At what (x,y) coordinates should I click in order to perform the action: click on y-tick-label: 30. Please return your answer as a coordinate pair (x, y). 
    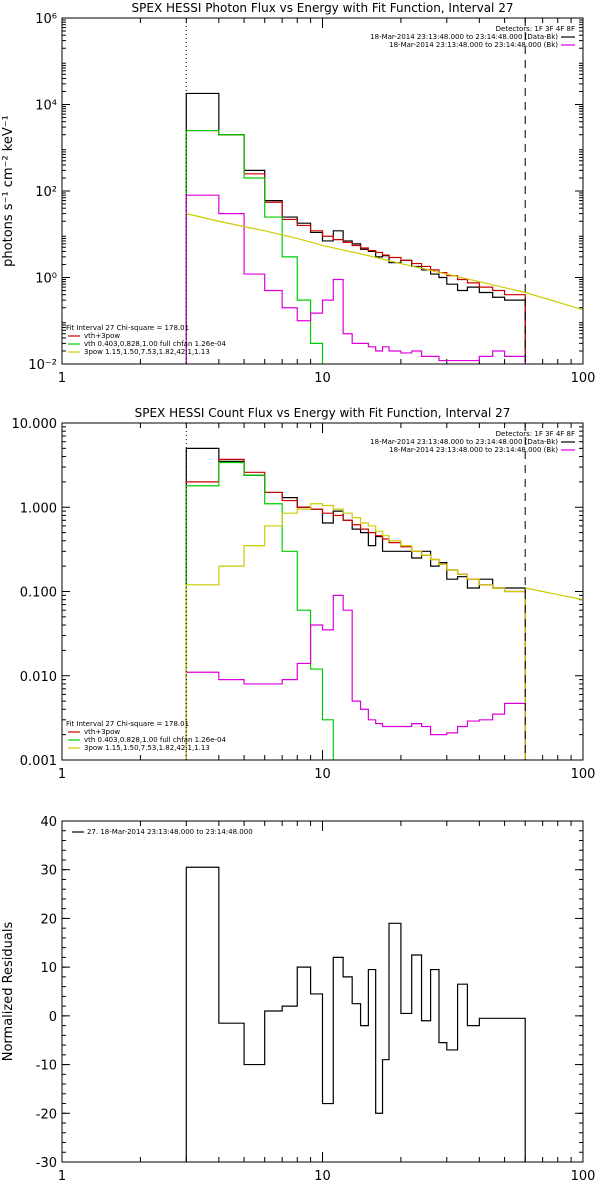
    Looking at the image, I should click on (48, 871).